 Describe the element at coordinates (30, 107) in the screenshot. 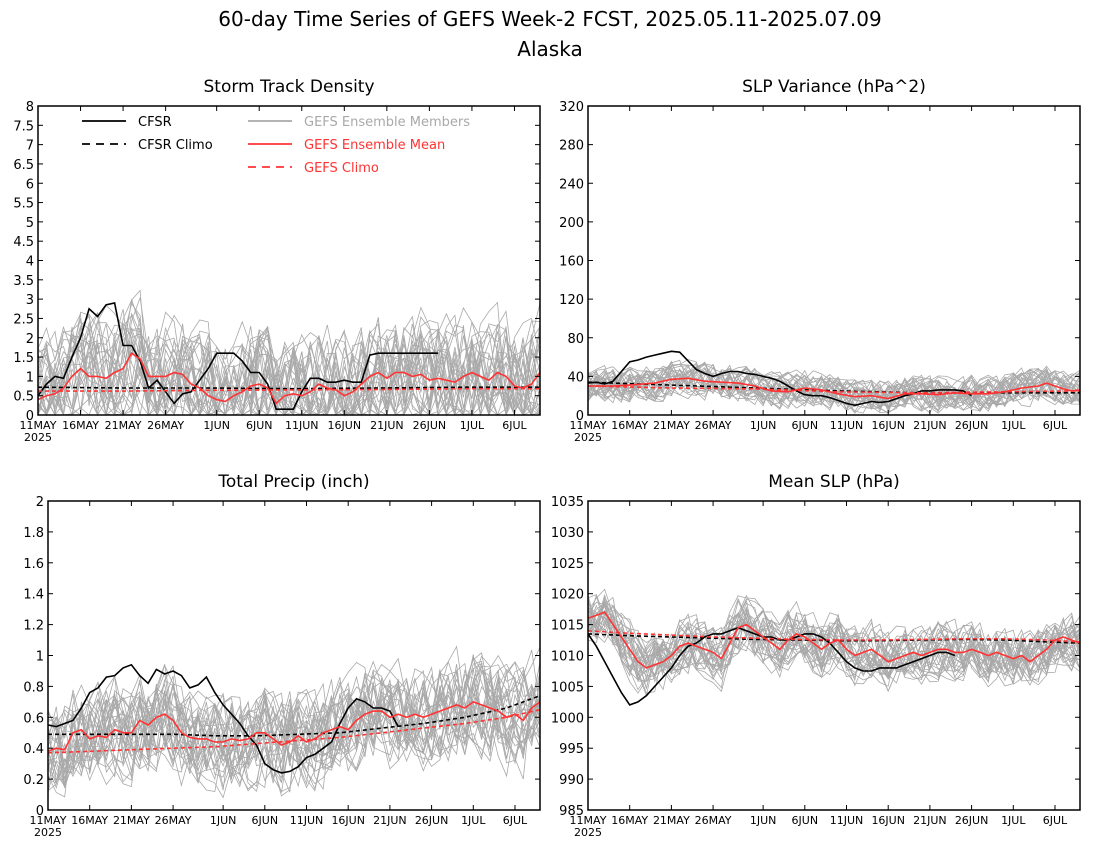

I see `y-tick-label: 8` at that location.